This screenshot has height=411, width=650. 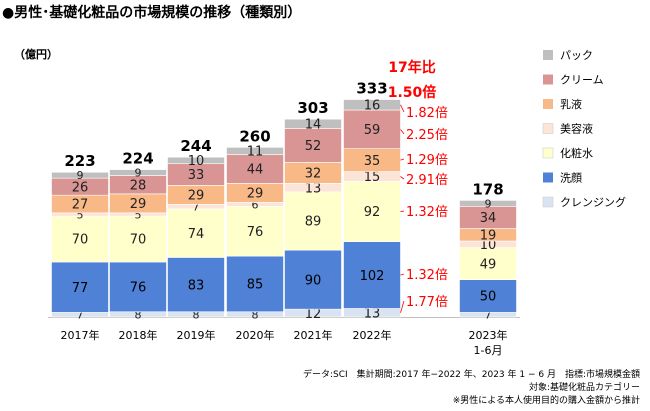 I want to click on data-label-cleanser: 76, so click(x=138, y=288).